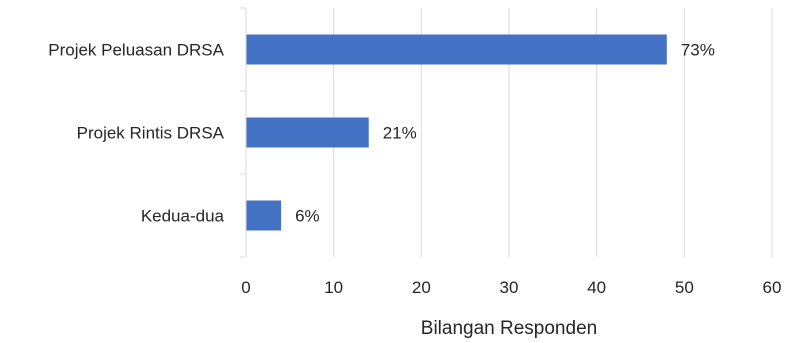 The image size is (787, 343). What do you see at coordinates (333, 287) in the screenshot?
I see `x-tick-label: 10` at bounding box center [333, 287].